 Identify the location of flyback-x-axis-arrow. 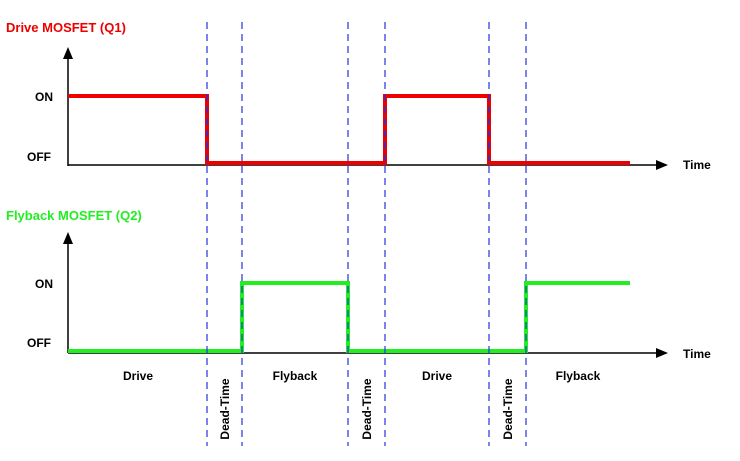
(662, 353).